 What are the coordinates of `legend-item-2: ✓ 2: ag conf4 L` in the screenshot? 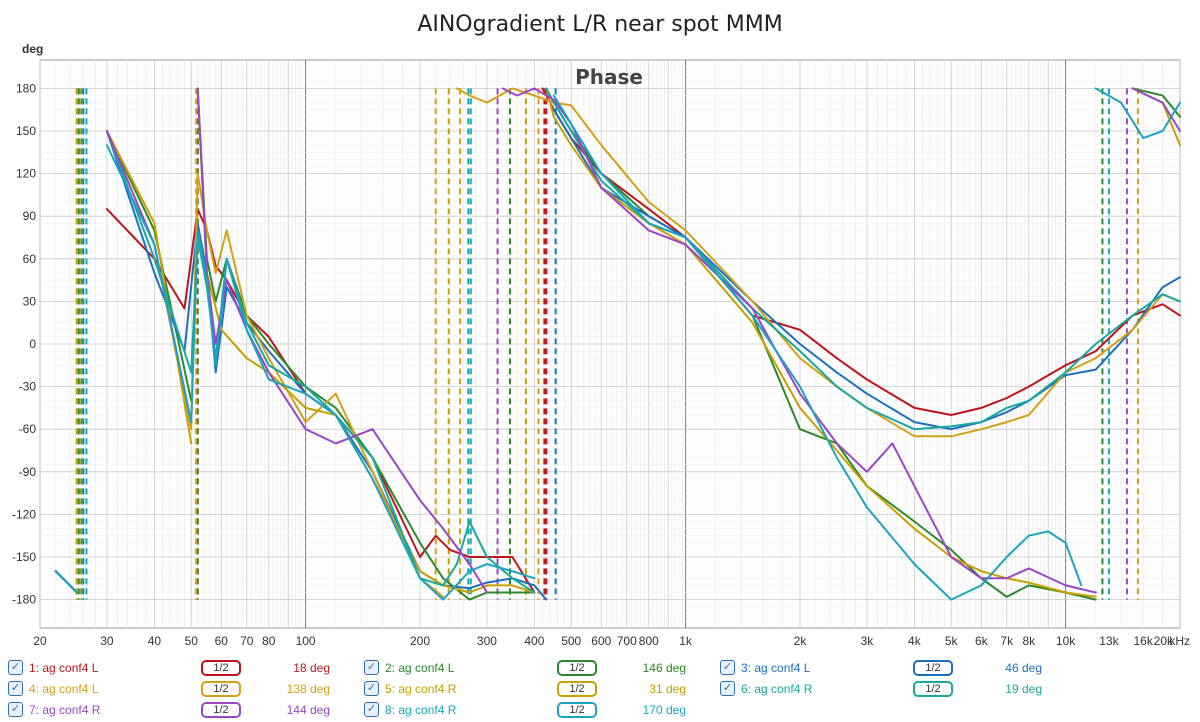 It's located at (409, 667).